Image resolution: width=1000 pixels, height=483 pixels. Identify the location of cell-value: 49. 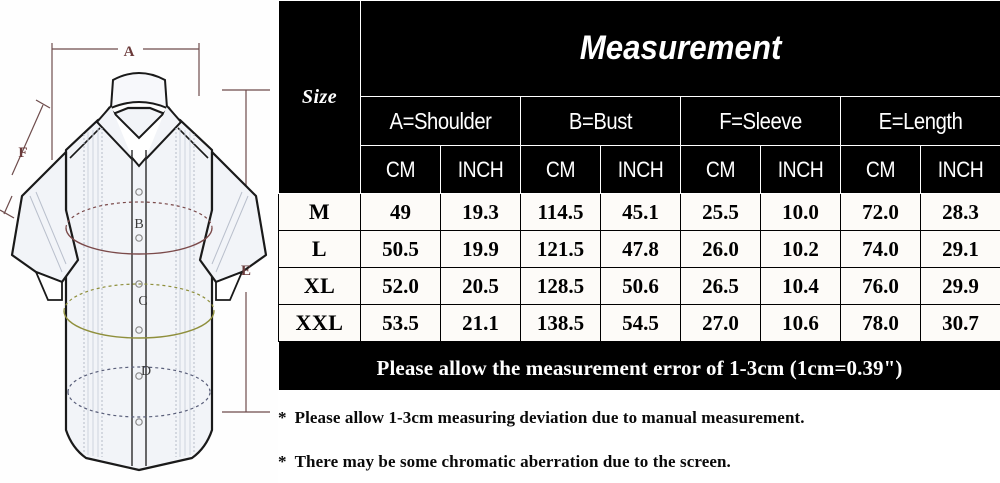
(400, 212).